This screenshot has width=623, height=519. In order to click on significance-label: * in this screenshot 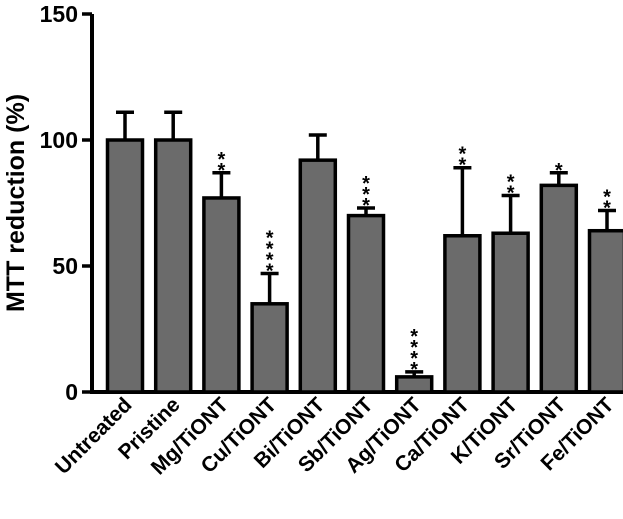, I will do `click(559, 171)`.